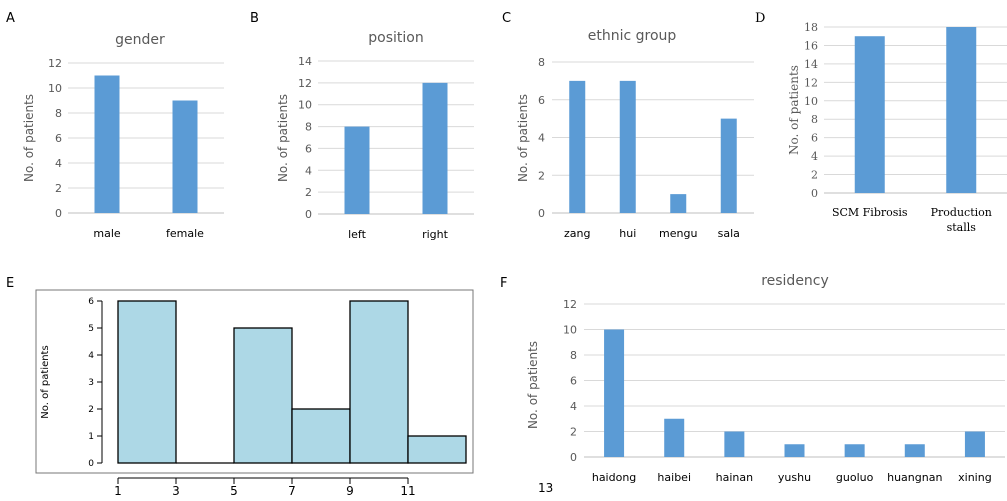 Image resolution: width=1007 pixels, height=501 pixels. I want to click on x-tick-label: haibei, so click(674, 477).